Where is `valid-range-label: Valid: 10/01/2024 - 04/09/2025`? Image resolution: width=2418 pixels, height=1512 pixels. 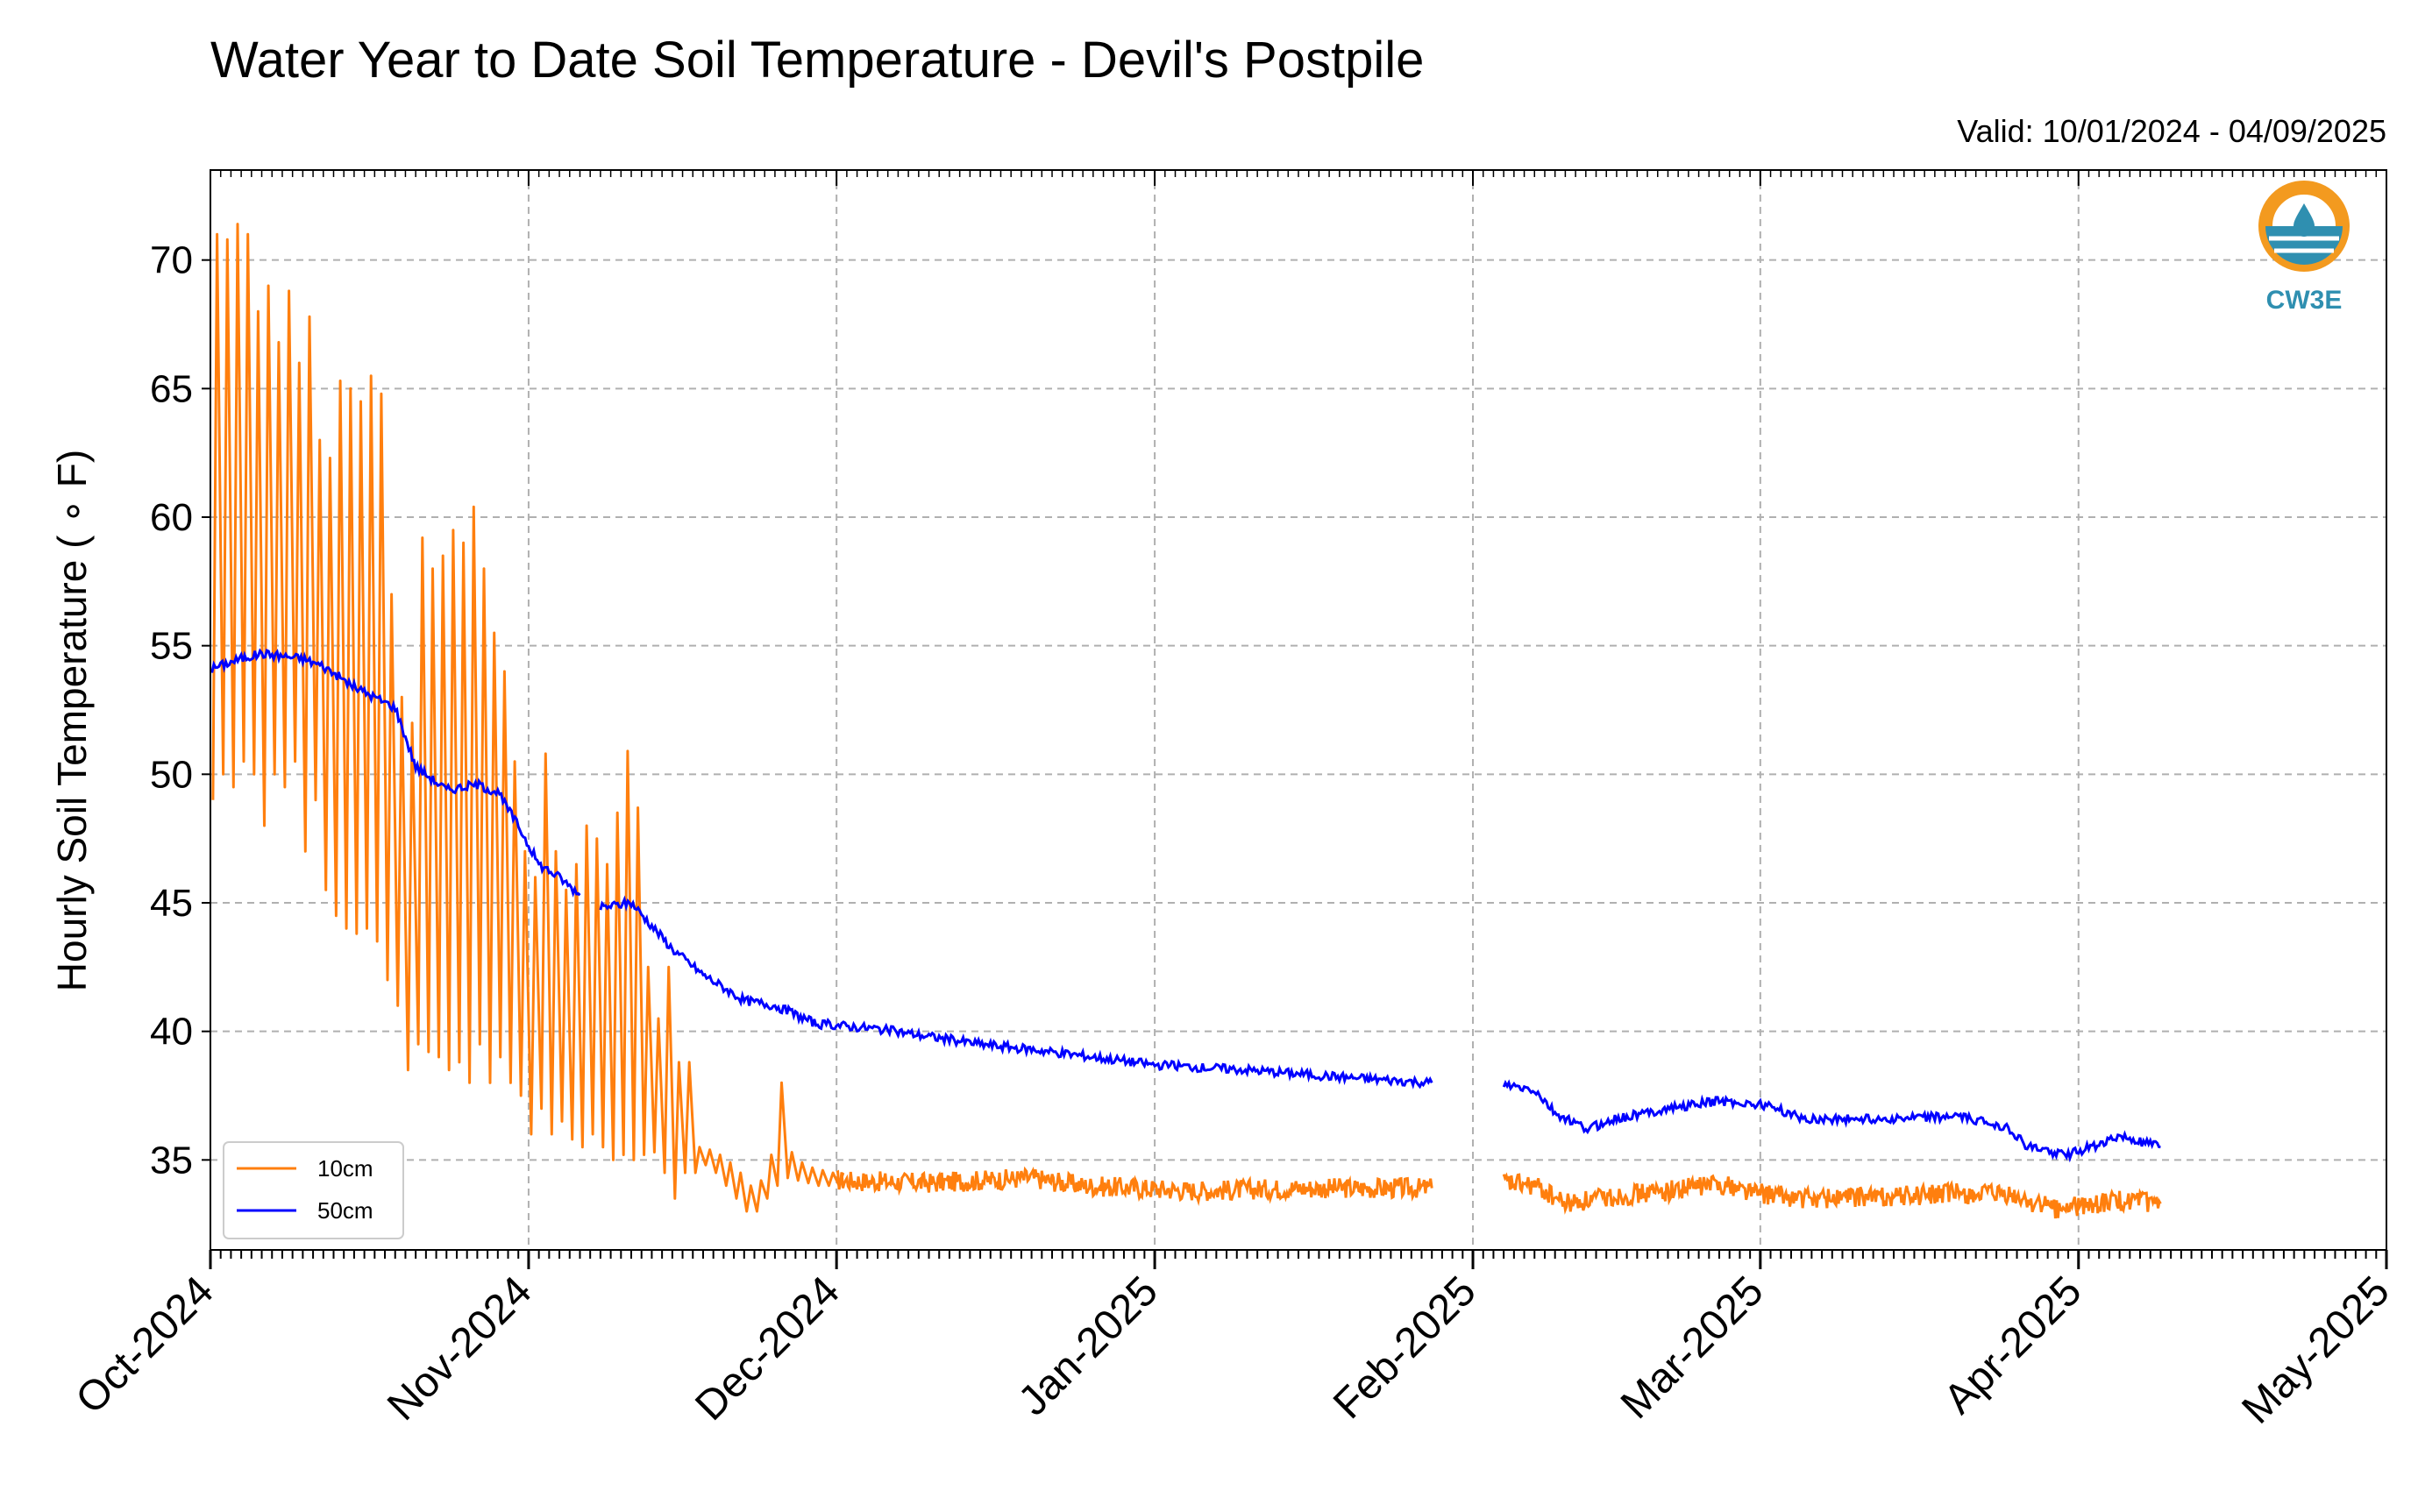
valid-range-label: Valid: 10/01/2024 - 04/09/2025 is located at coordinates (2171, 131).